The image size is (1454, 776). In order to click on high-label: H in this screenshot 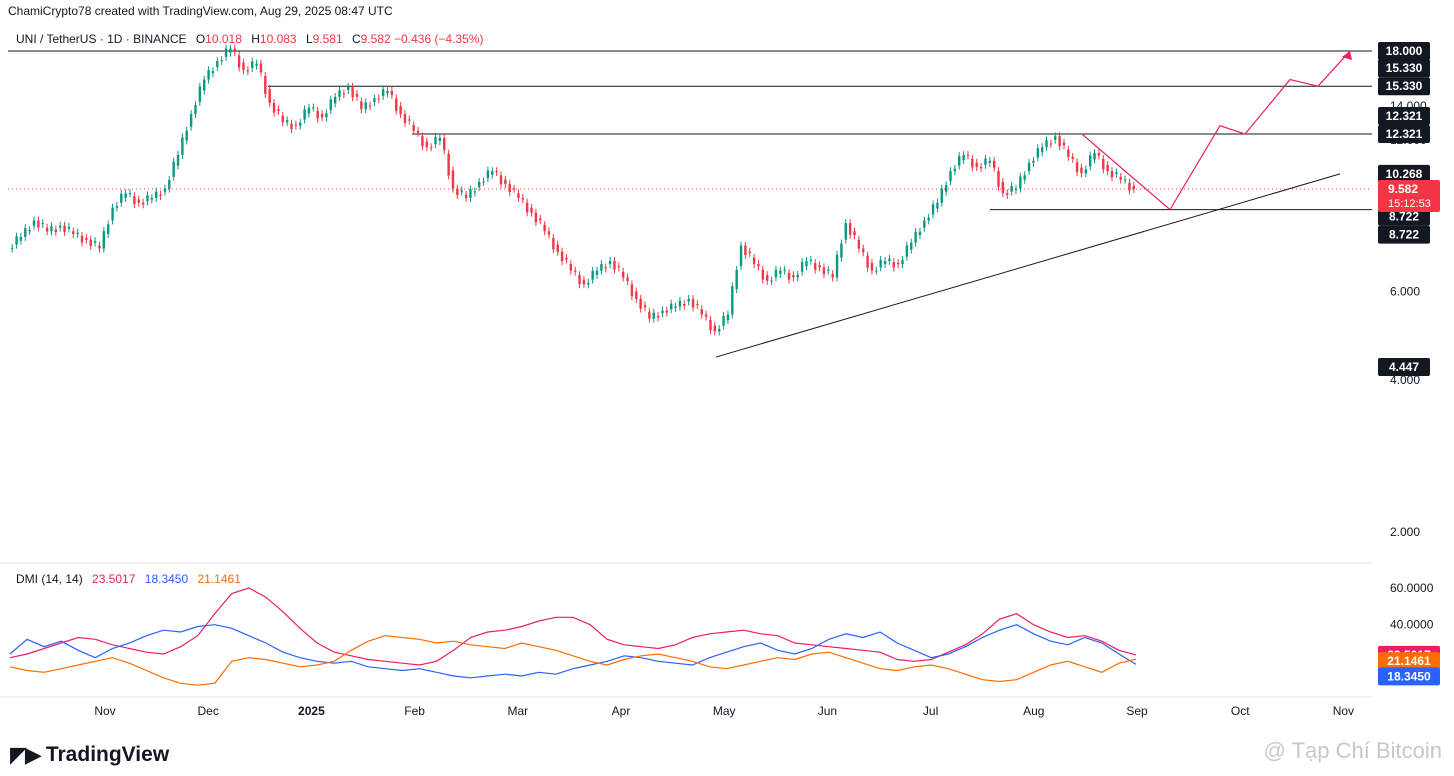, I will do `click(255, 39)`.